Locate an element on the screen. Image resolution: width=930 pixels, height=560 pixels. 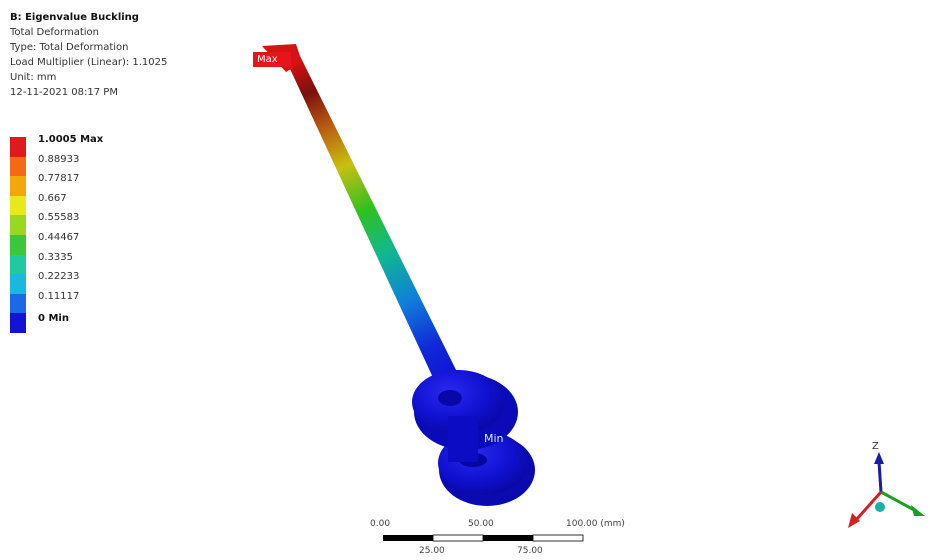
x-axis is located at coordinates (868, 506).